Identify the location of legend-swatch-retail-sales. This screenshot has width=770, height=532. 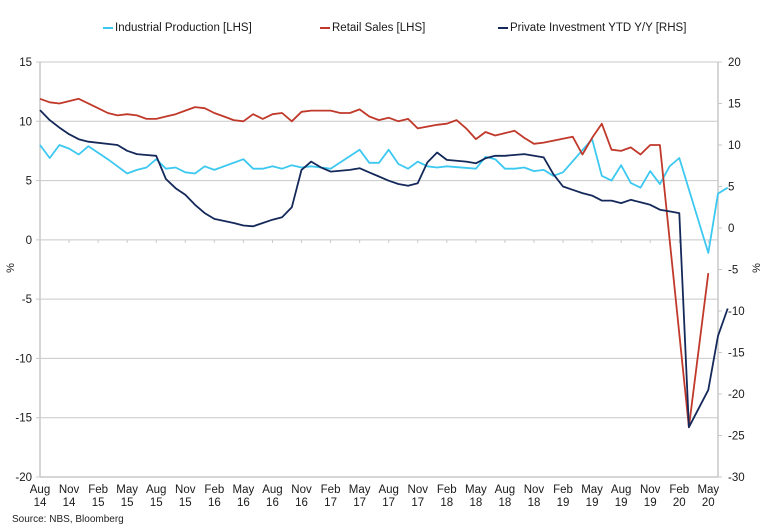
(325, 28).